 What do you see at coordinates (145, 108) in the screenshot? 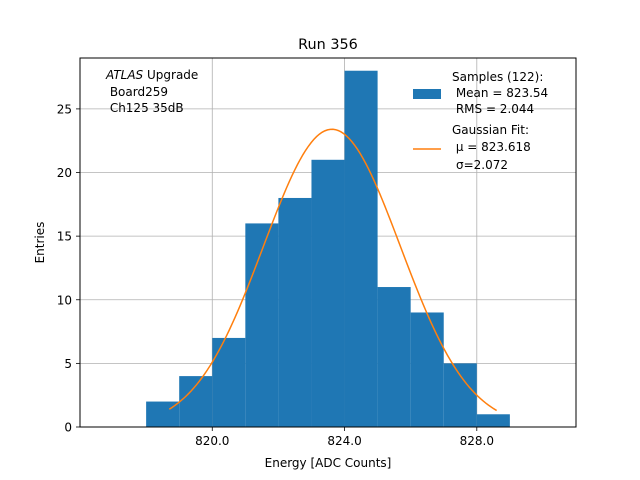
I see `annotation-line-3: Ch125 35dB` at bounding box center [145, 108].